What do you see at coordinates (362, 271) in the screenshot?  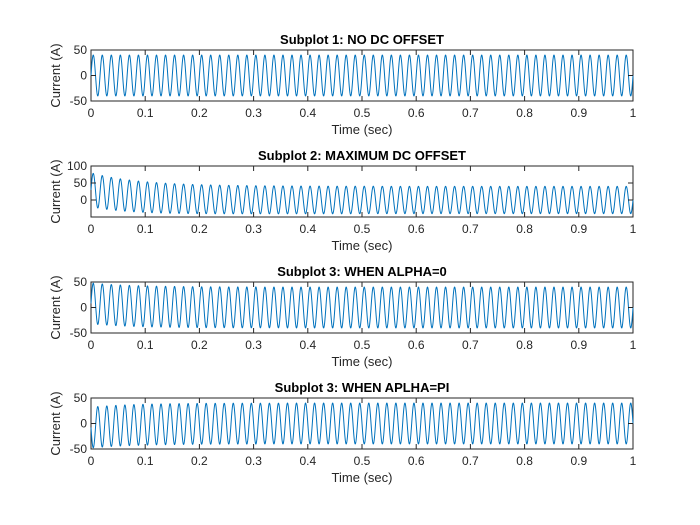 I see `chart-title: Subplot 3: WHEN ALPHA=0` at bounding box center [362, 271].